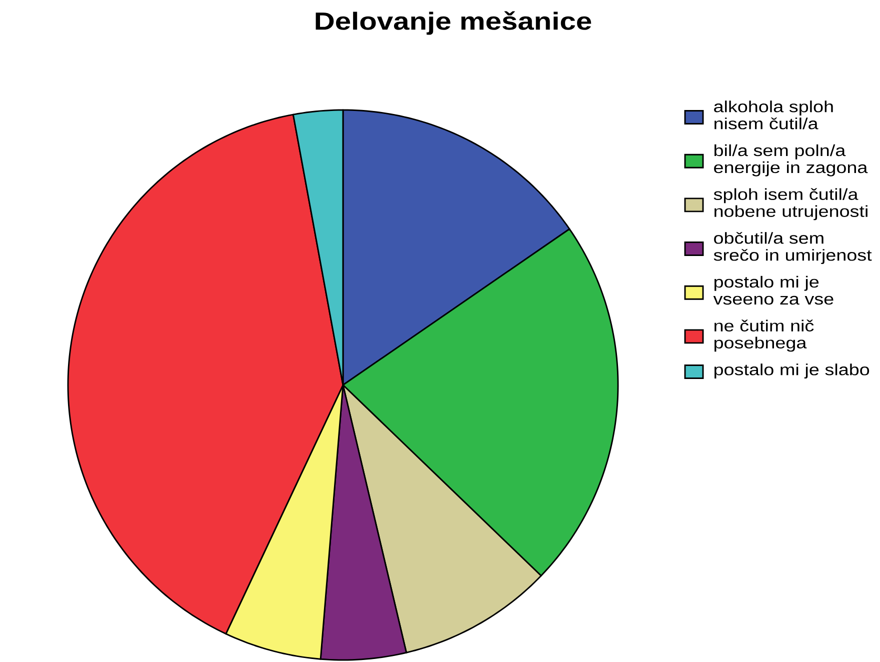 The image size is (880, 662). What do you see at coordinates (773, 115) in the screenshot?
I see `legend-label: alkohola sploh nisem čutil/a` at bounding box center [773, 115].